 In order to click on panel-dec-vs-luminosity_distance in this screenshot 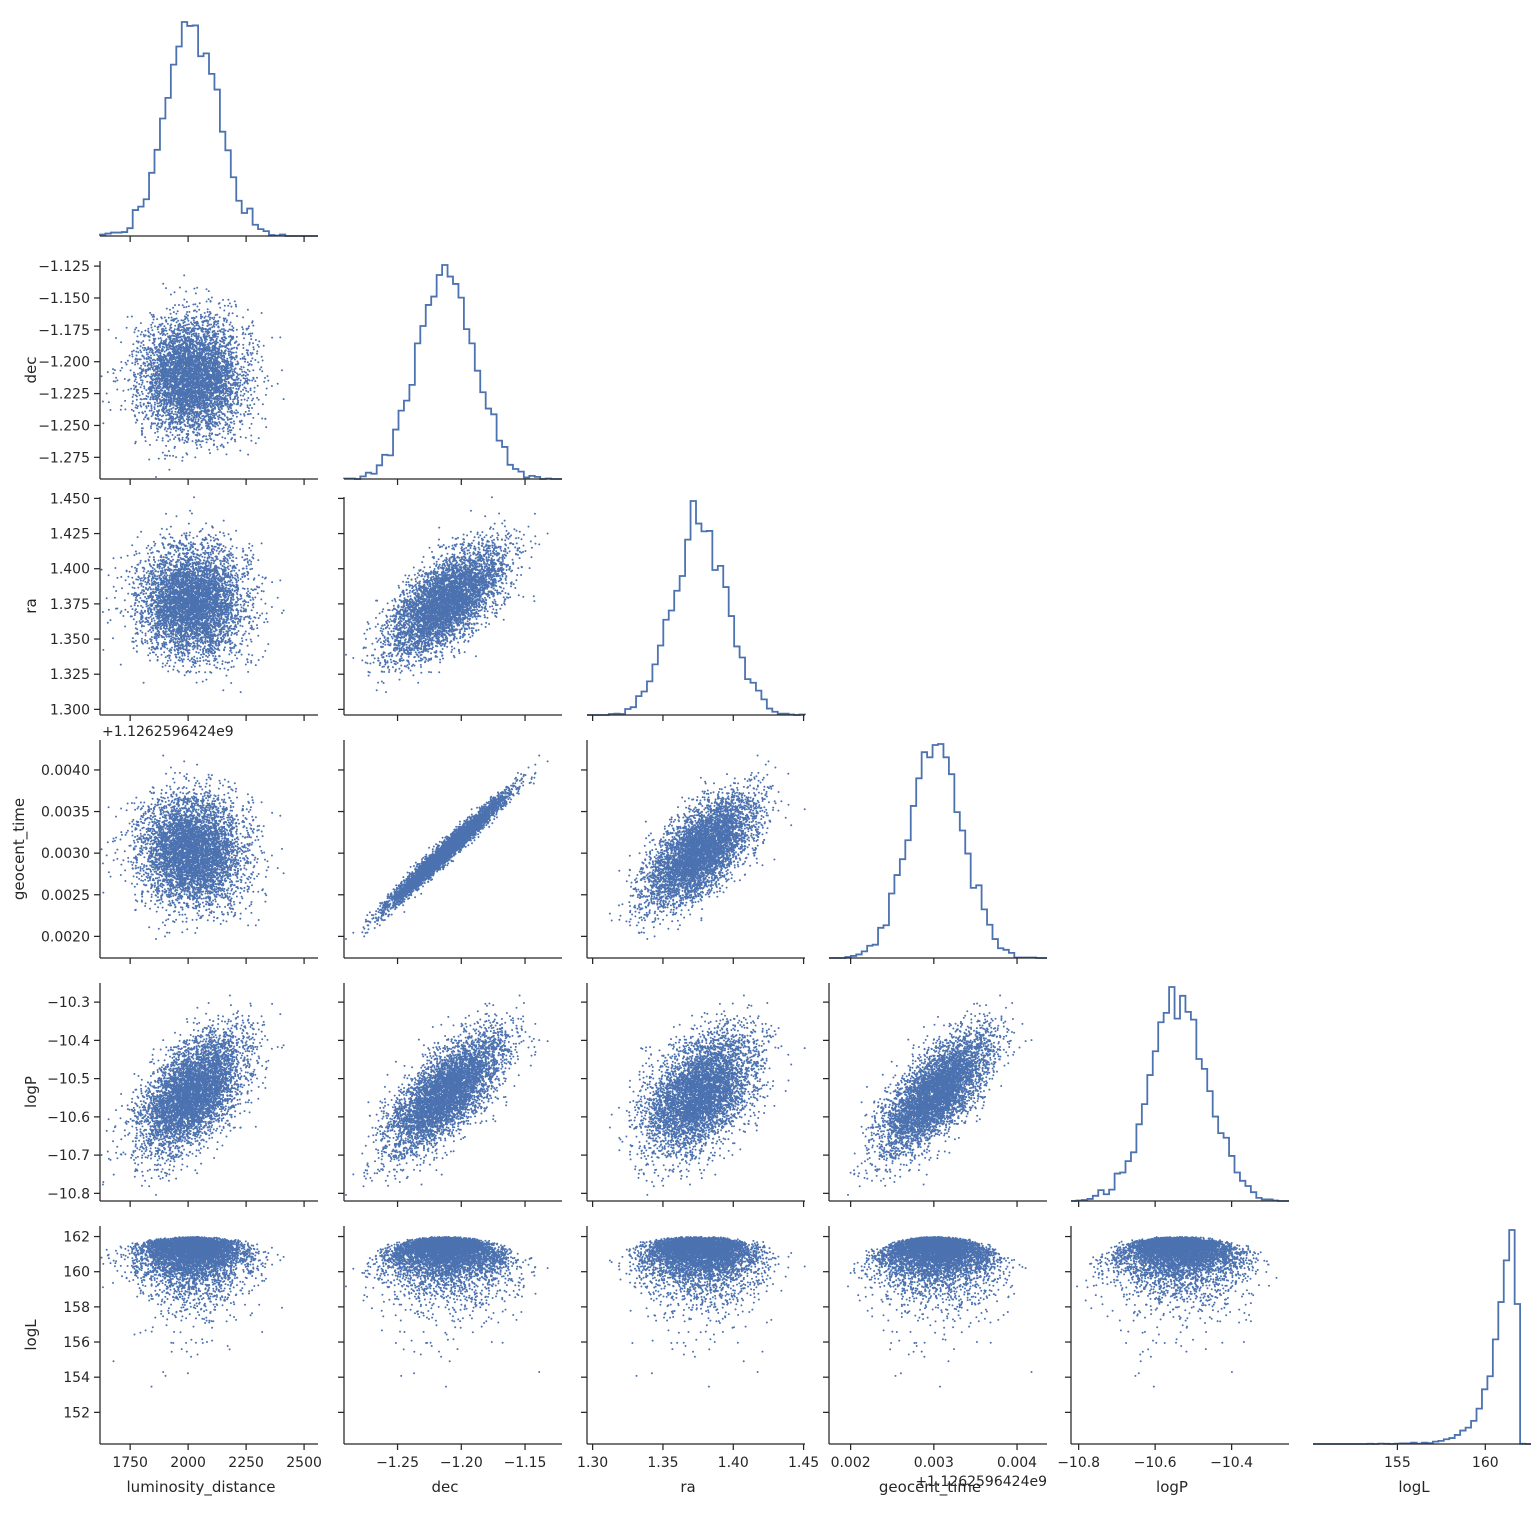, I will do `click(206, 373)`.